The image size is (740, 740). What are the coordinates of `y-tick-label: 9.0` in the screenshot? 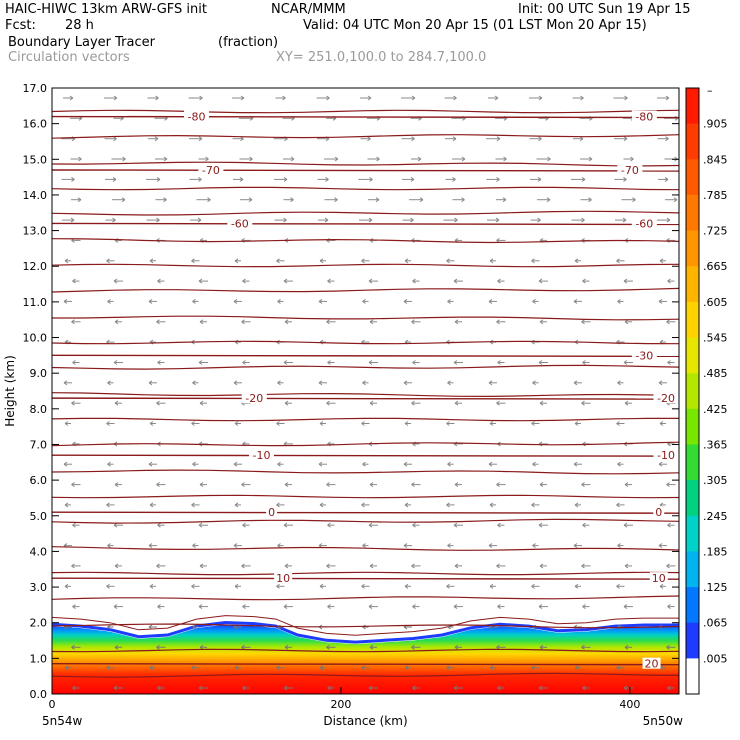 It's located at (39, 373).